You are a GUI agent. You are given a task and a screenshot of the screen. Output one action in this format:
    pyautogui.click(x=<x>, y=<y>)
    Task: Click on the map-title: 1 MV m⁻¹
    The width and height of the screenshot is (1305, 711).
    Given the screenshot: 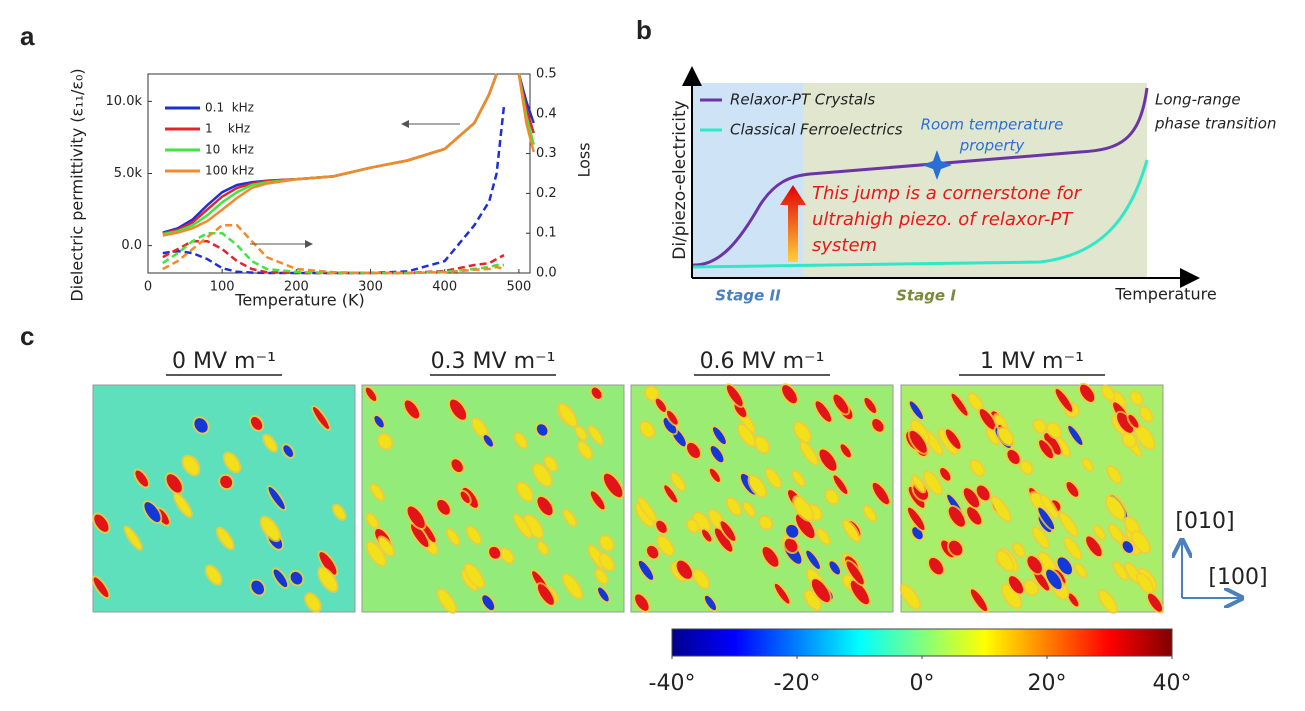 What is the action you would take?
    pyautogui.click(x=1032, y=361)
    